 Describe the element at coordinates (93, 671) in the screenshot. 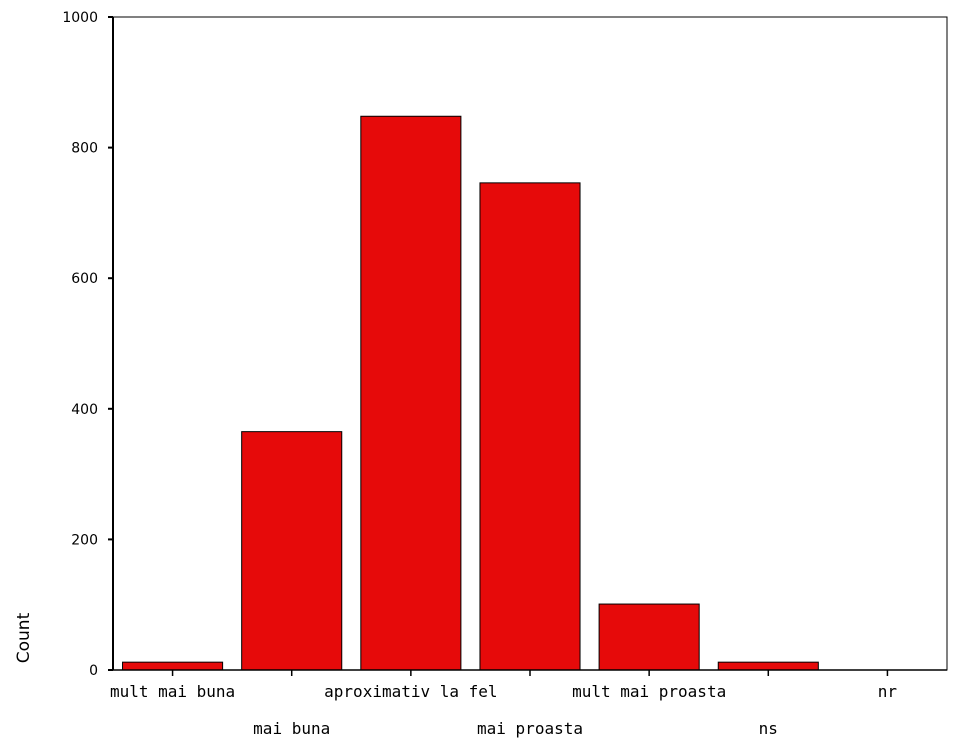

I see `y-tick-label: 0` at that location.